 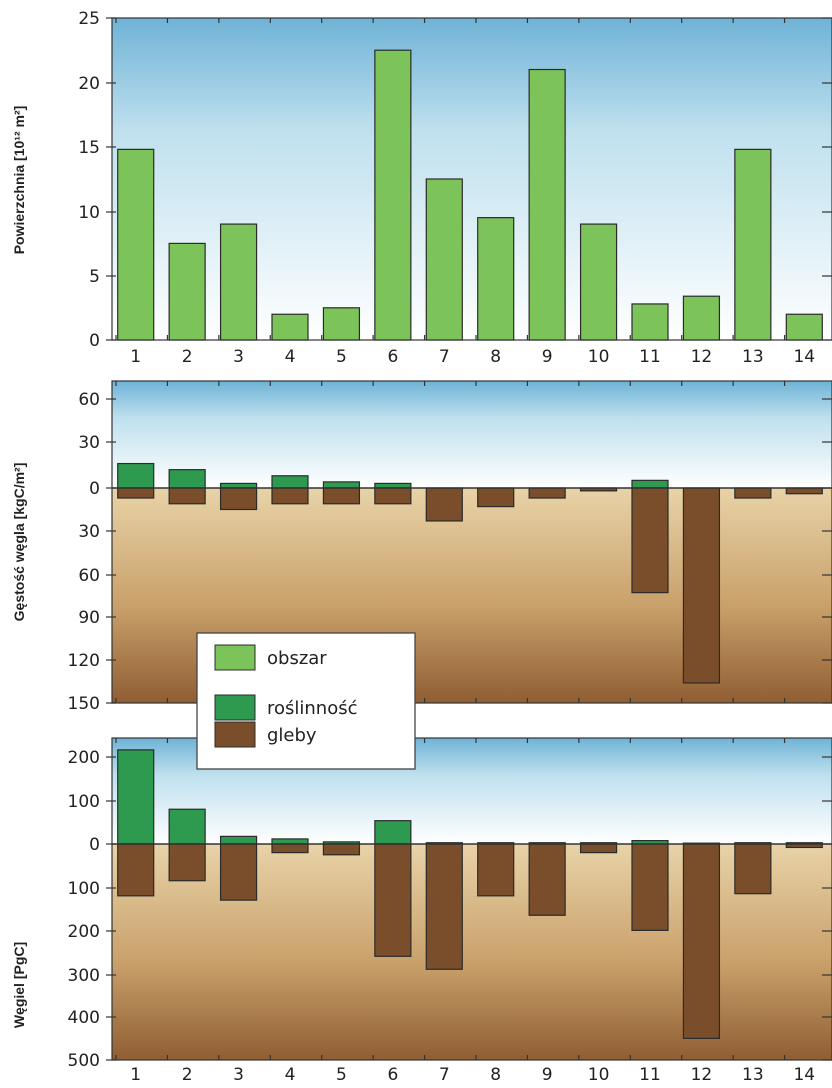 What do you see at coordinates (94, 277) in the screenshot?
I see `y-tick-label: 5` at bounding box center [94, 277].